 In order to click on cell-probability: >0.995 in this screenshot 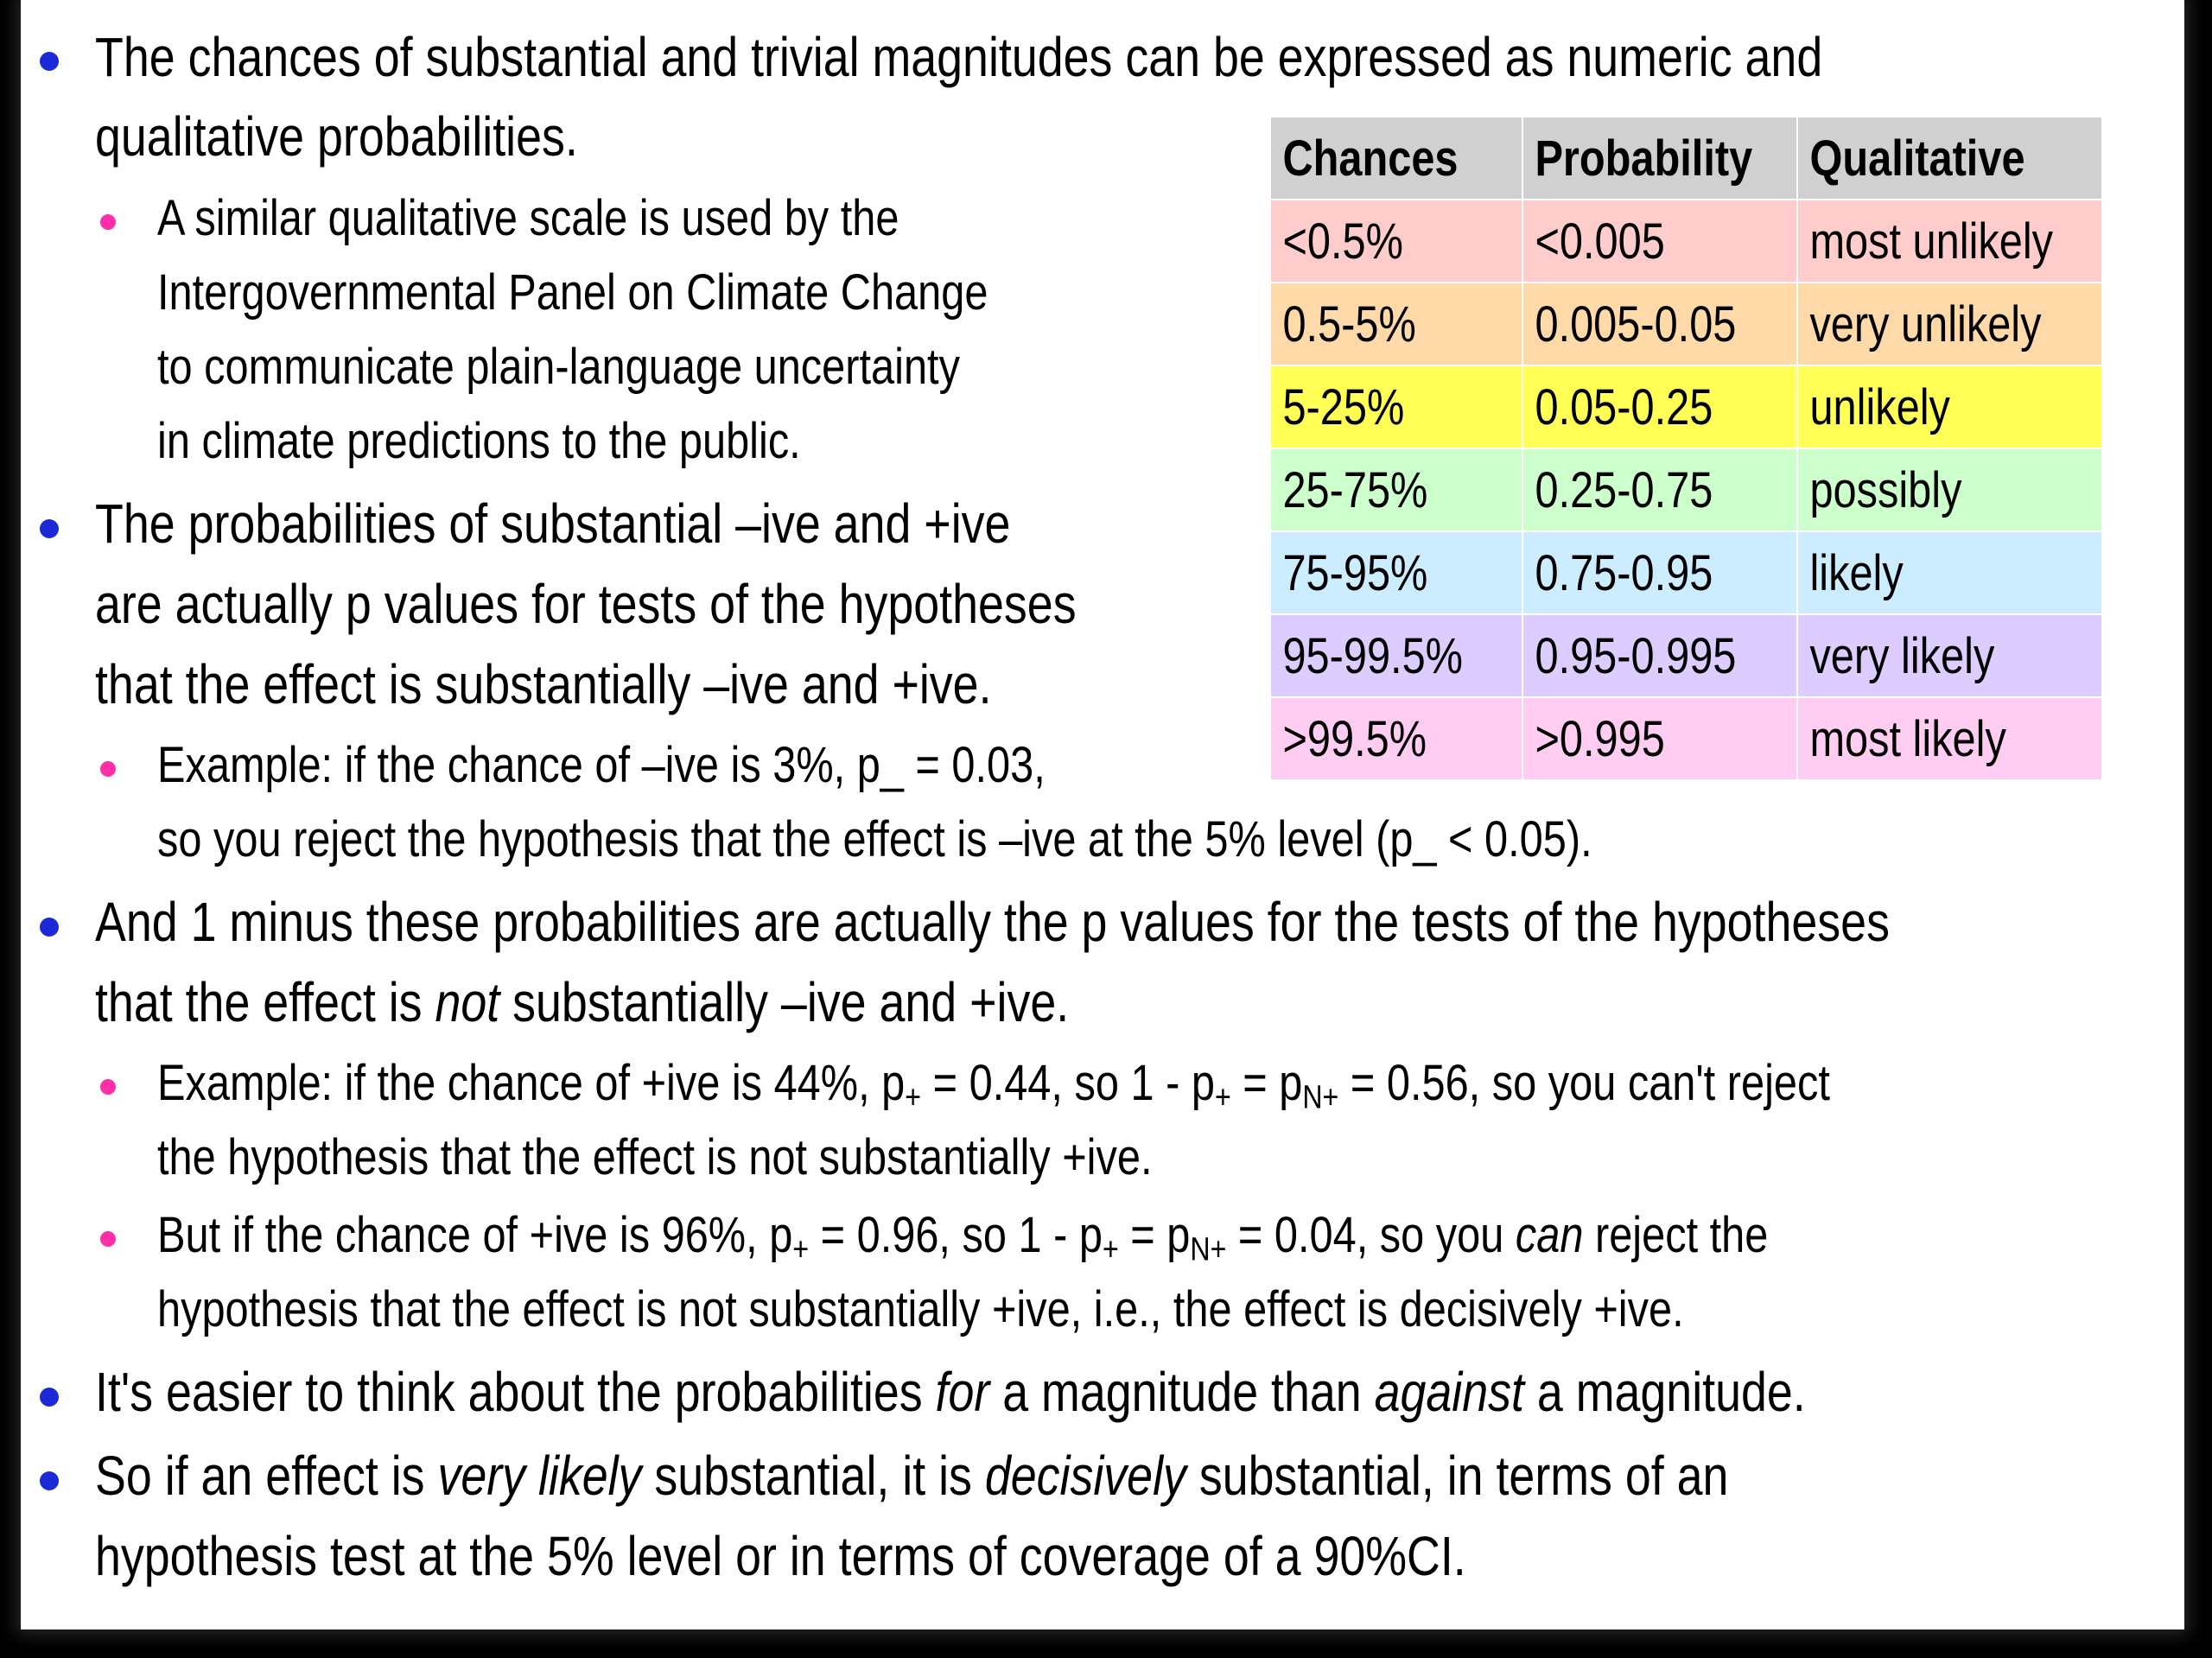, I will do `click(1660, 739)`.